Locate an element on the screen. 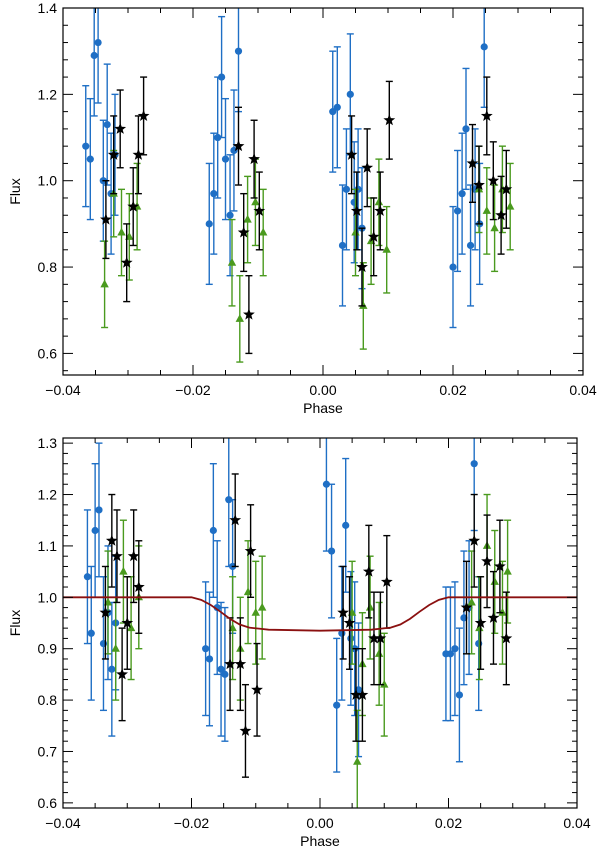 The image size is (600, 852). y-tick-label: 1.1 is located at coordinates (48, 546).